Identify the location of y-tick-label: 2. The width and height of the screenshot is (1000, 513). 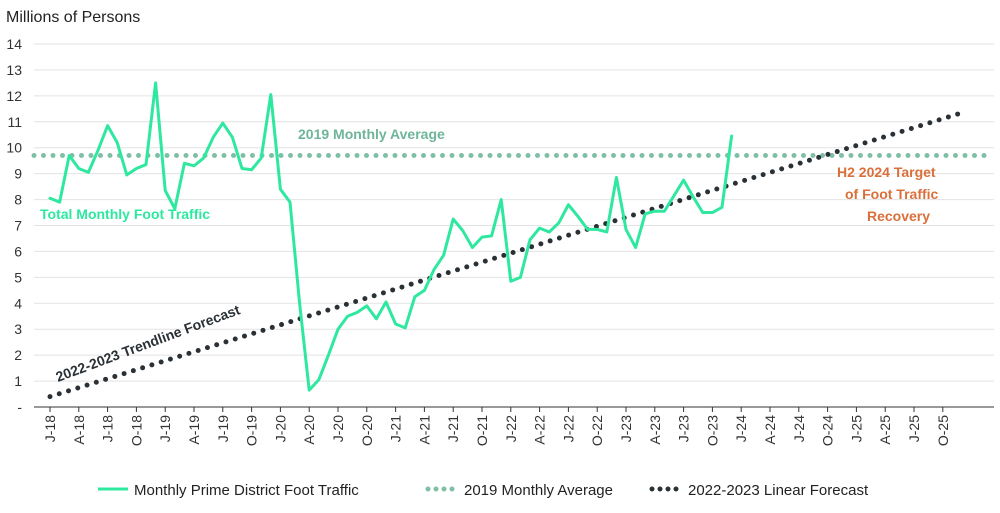
(18, 355).